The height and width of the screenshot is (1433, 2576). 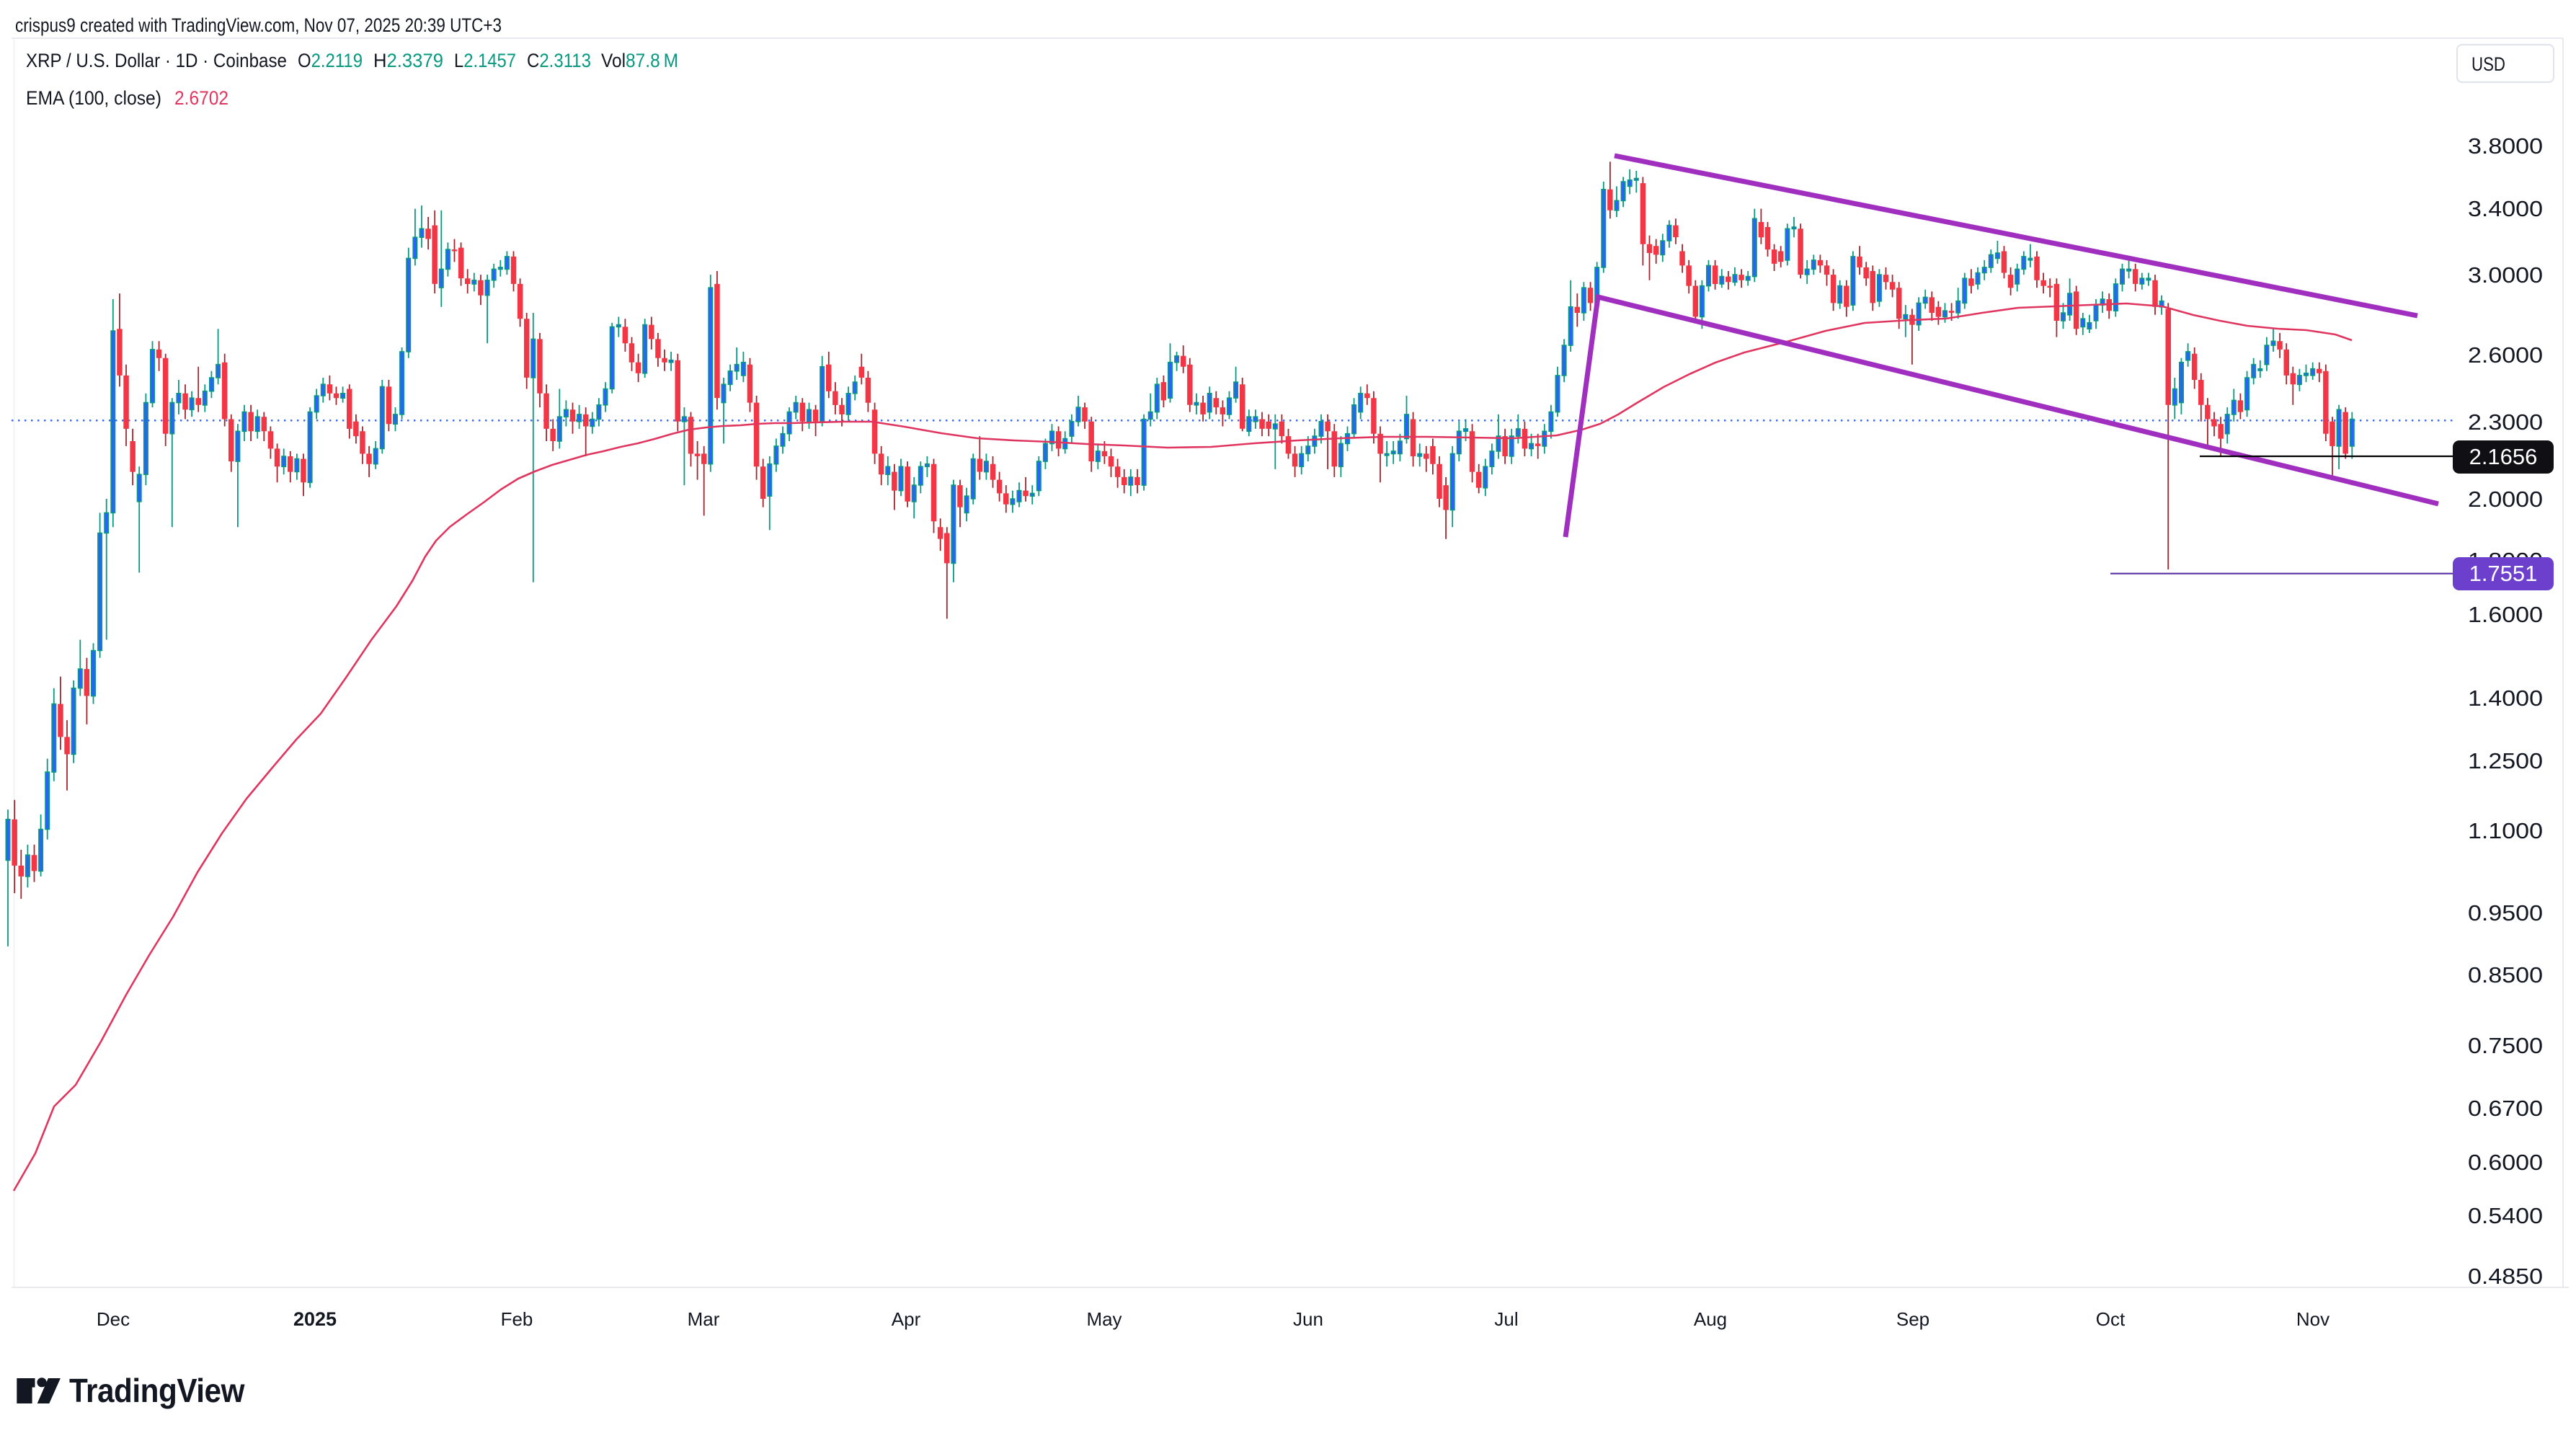 I want to click on svg-text: 0.5400, so click(x=2505, y=1215).